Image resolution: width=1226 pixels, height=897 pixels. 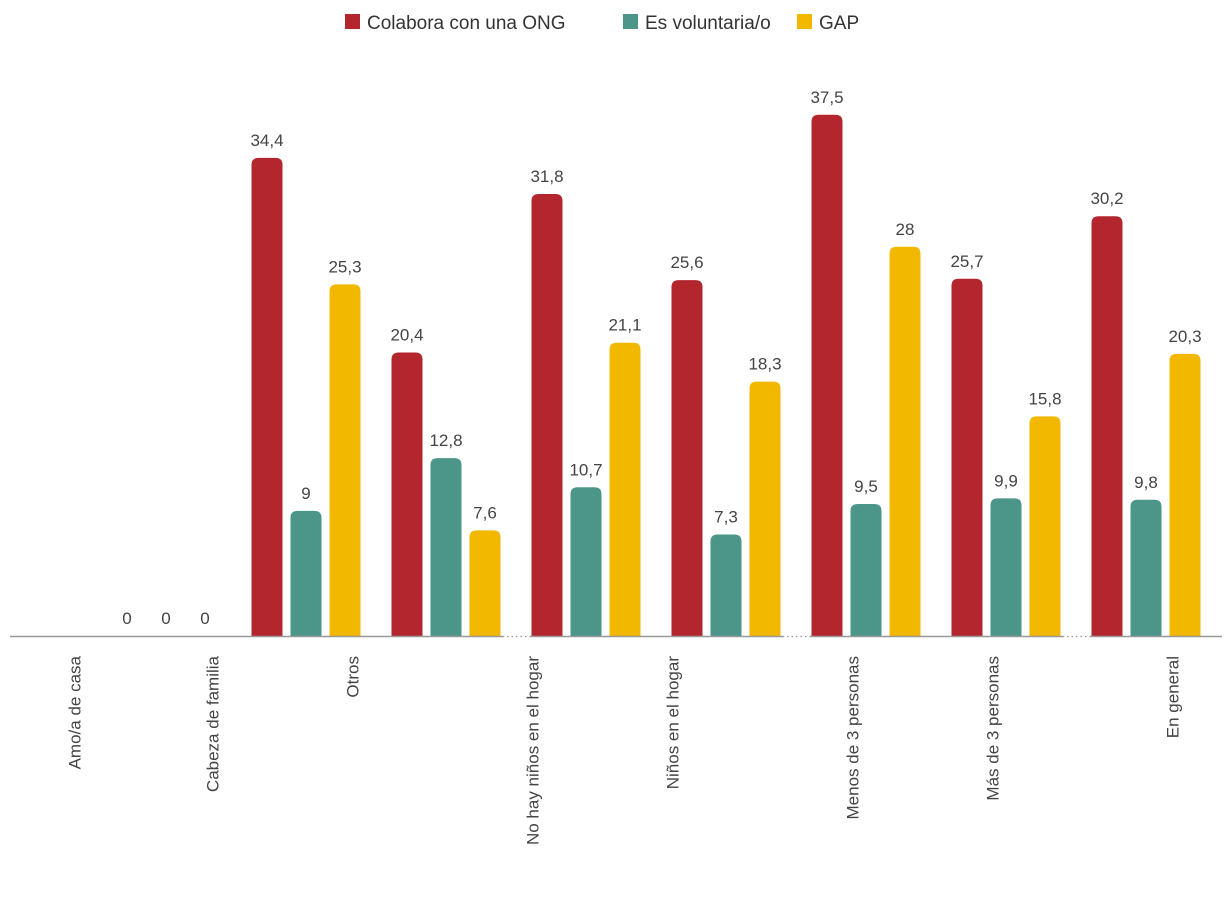 I want to click on value-label-3-2: 12,8, so click(x=445, y=440).